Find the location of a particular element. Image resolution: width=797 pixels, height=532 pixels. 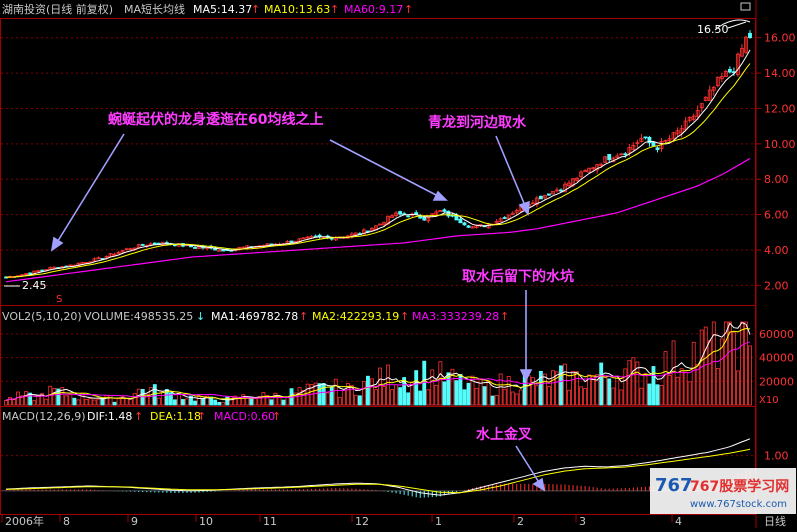

arrow-3-head-icon is located at coordinates (524, 208).